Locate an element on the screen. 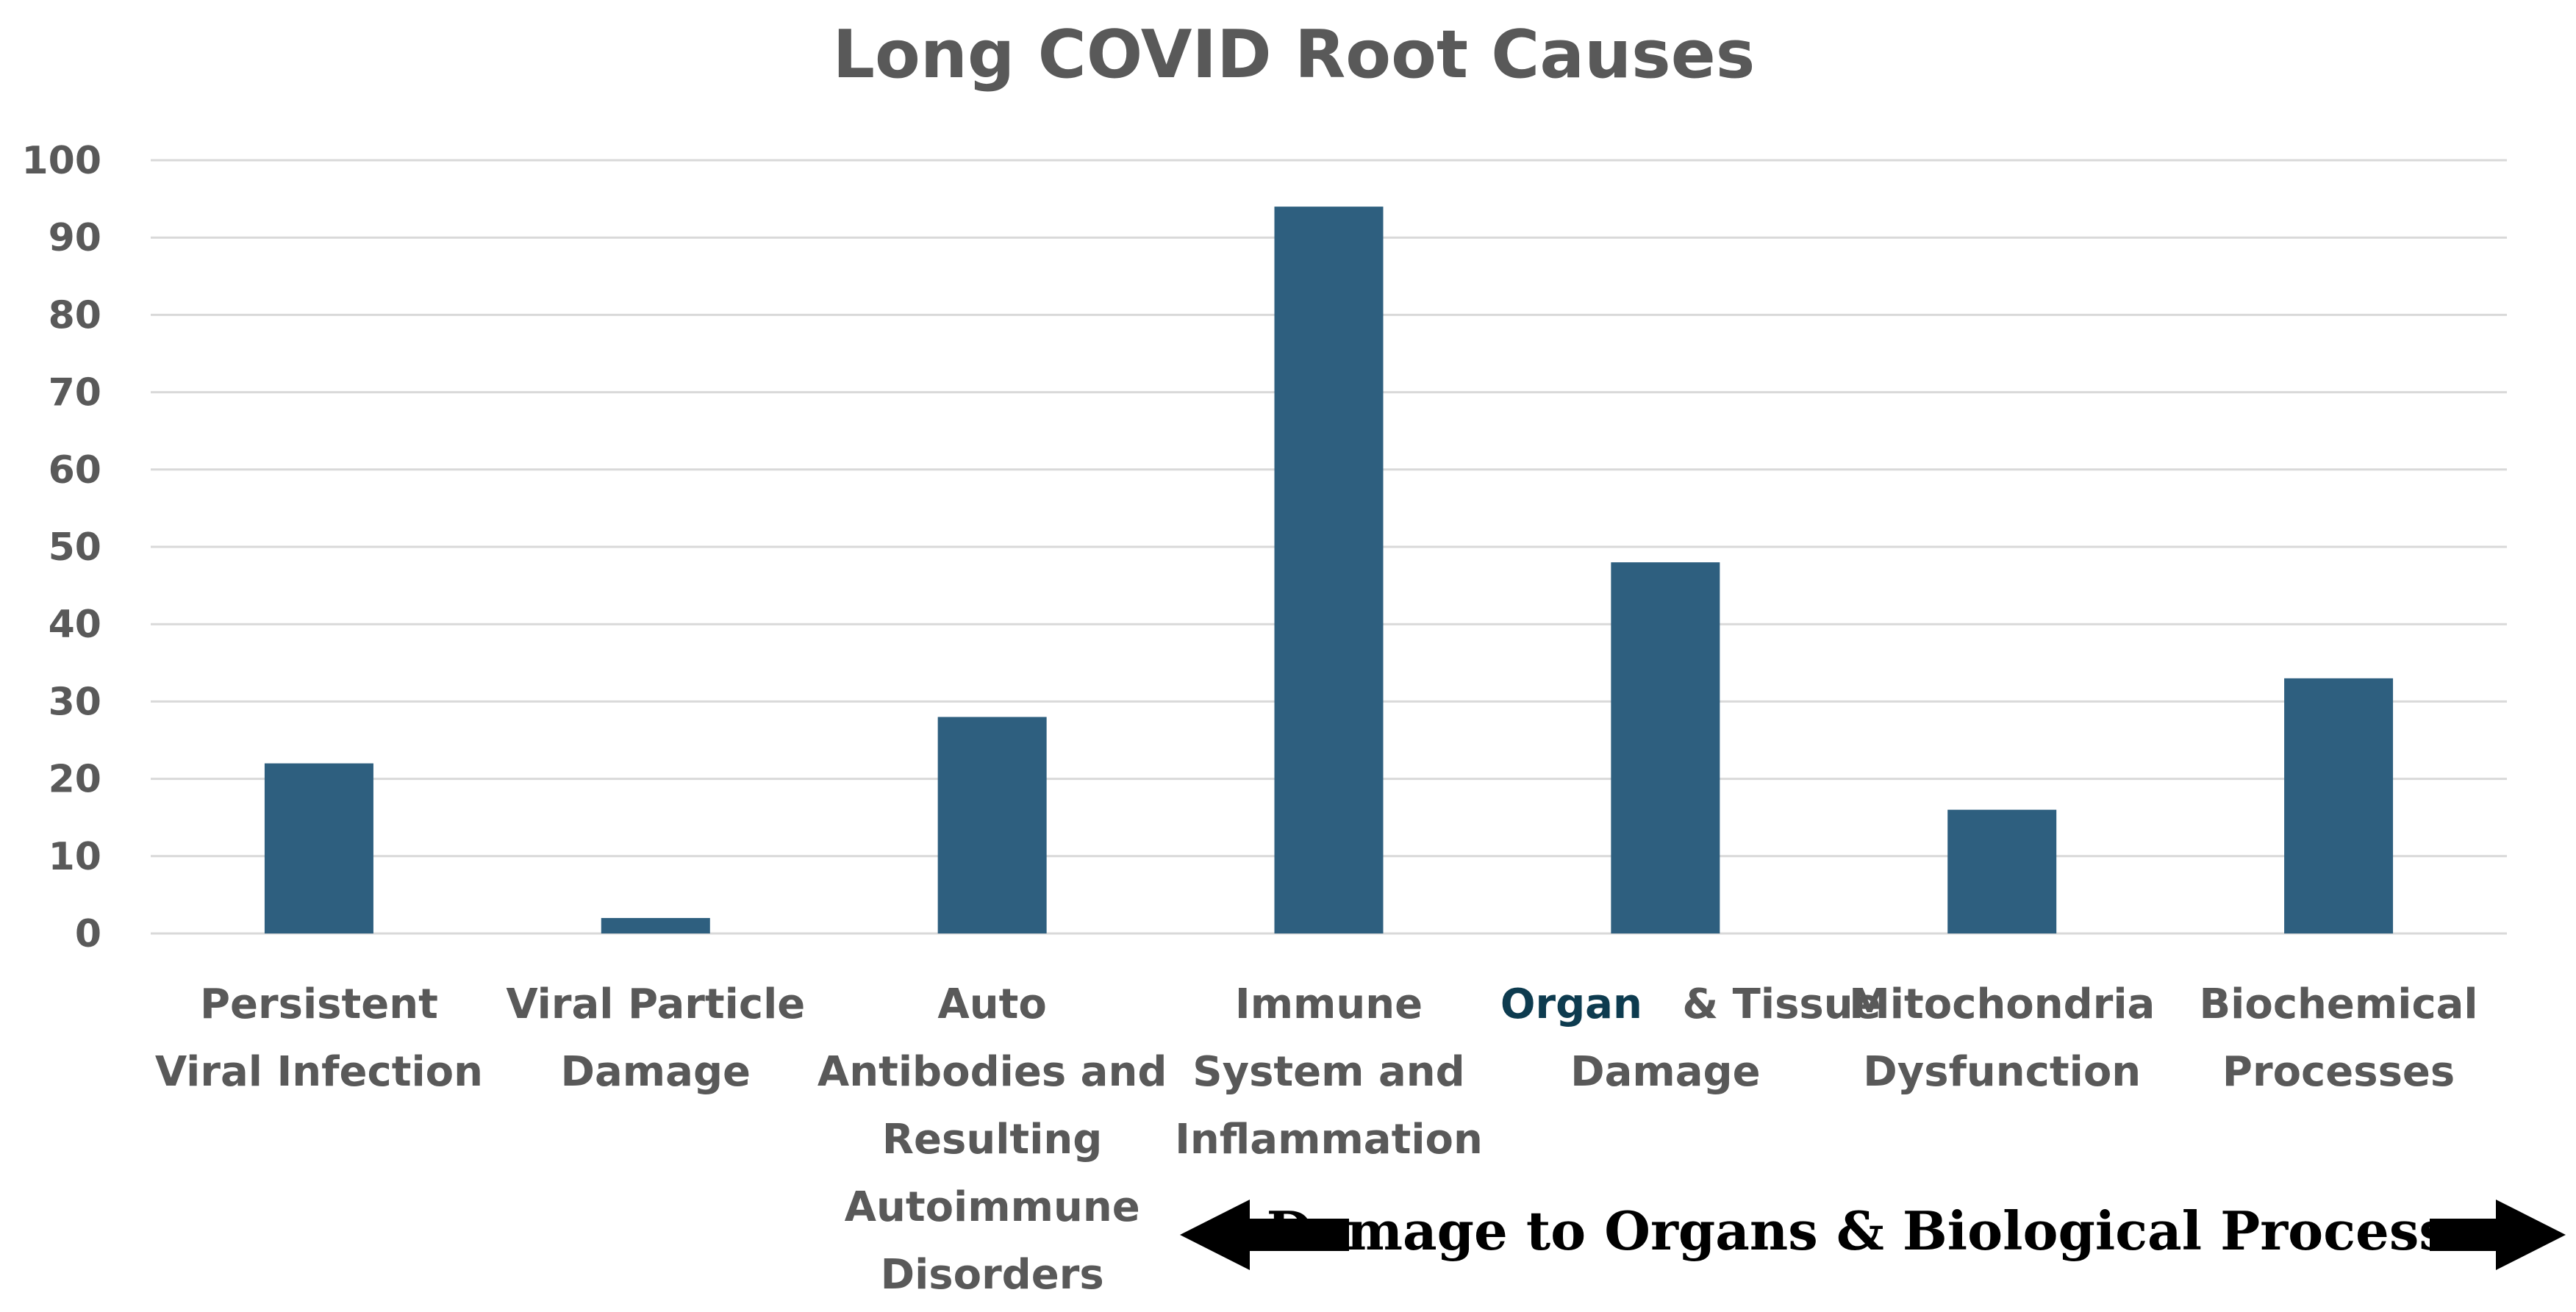  y-tick-label: 10 is located at coordinates (75, 857).